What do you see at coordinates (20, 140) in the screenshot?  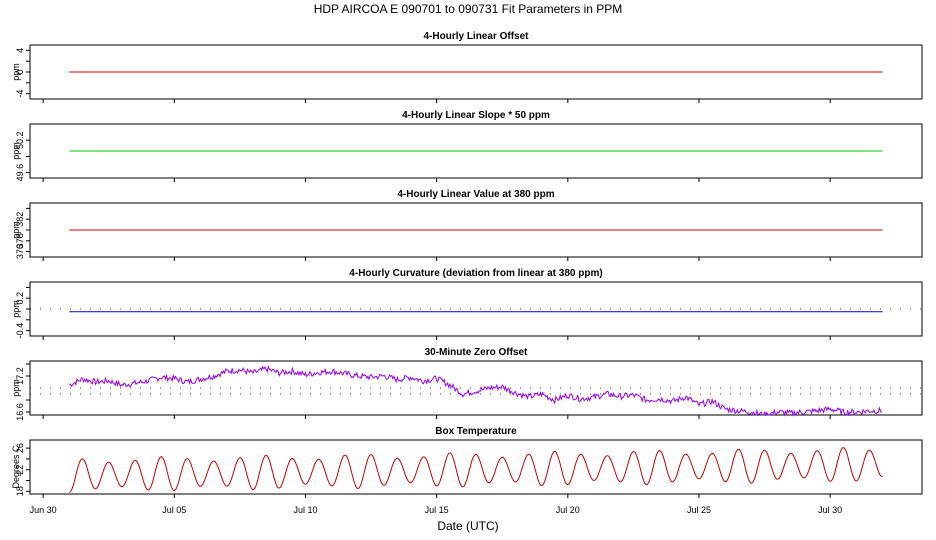 I see `y-tick-label: 50.2` at bounding box center [20, 140].